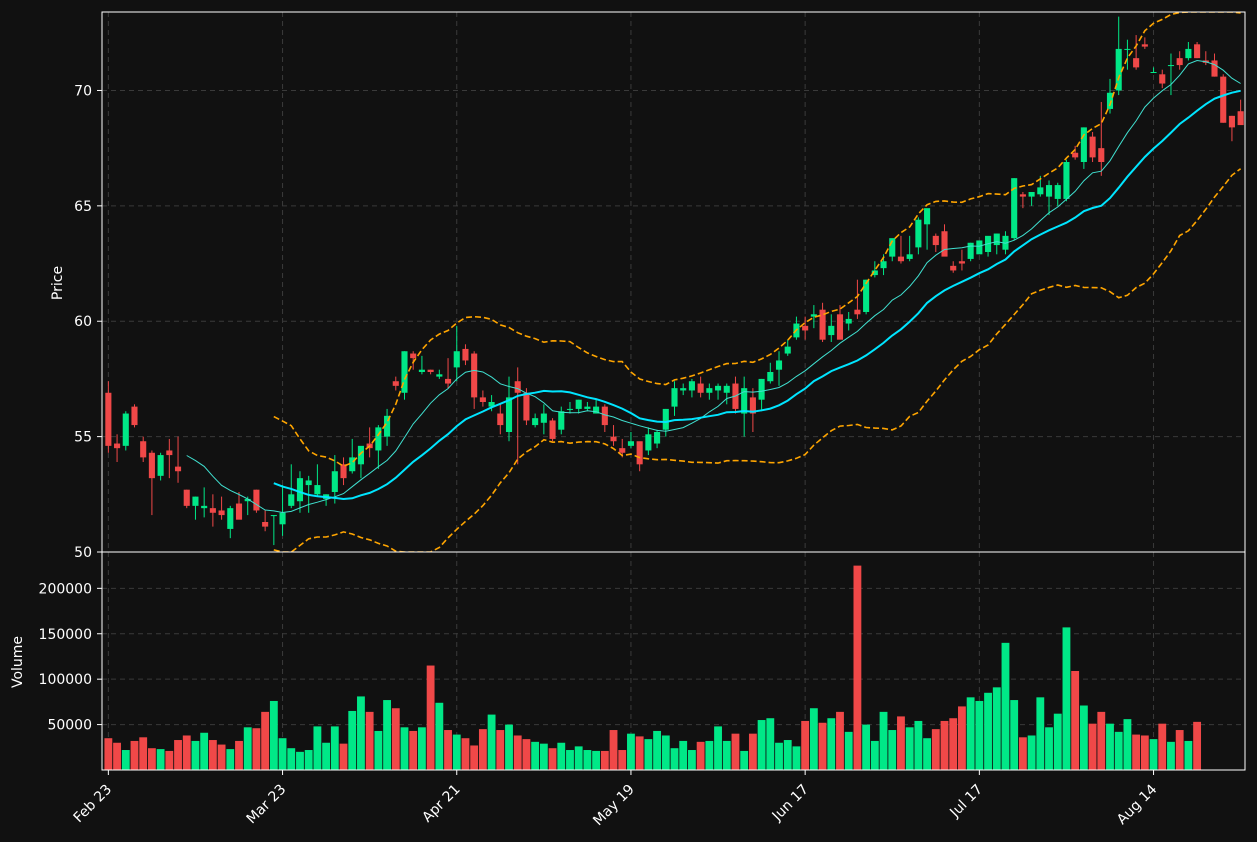  What do you see at coordinates (790, 803) in the screenshot?
I see `x-tick-label: Jun 17` at bounding box center [790, 803].